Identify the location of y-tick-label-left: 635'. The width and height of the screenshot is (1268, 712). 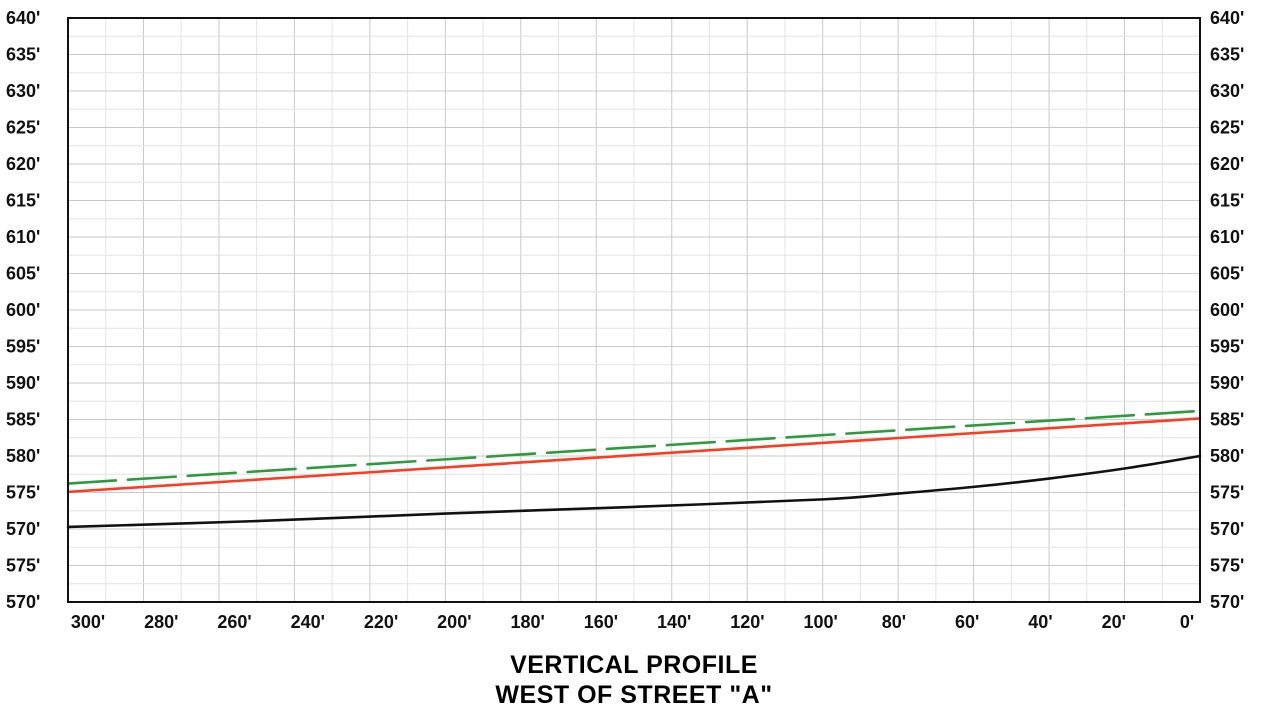
(23, 55).